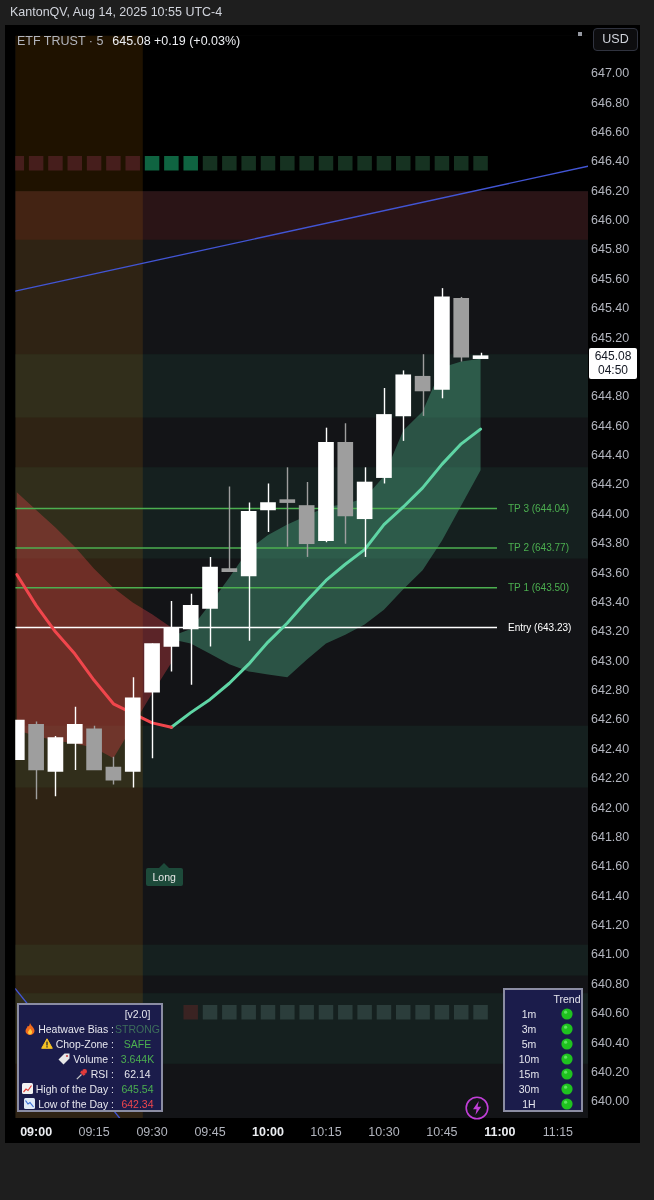 The width and height of the screenshot is (654, 1200). I want to click on annotation: 5m, so click(529, 1043).